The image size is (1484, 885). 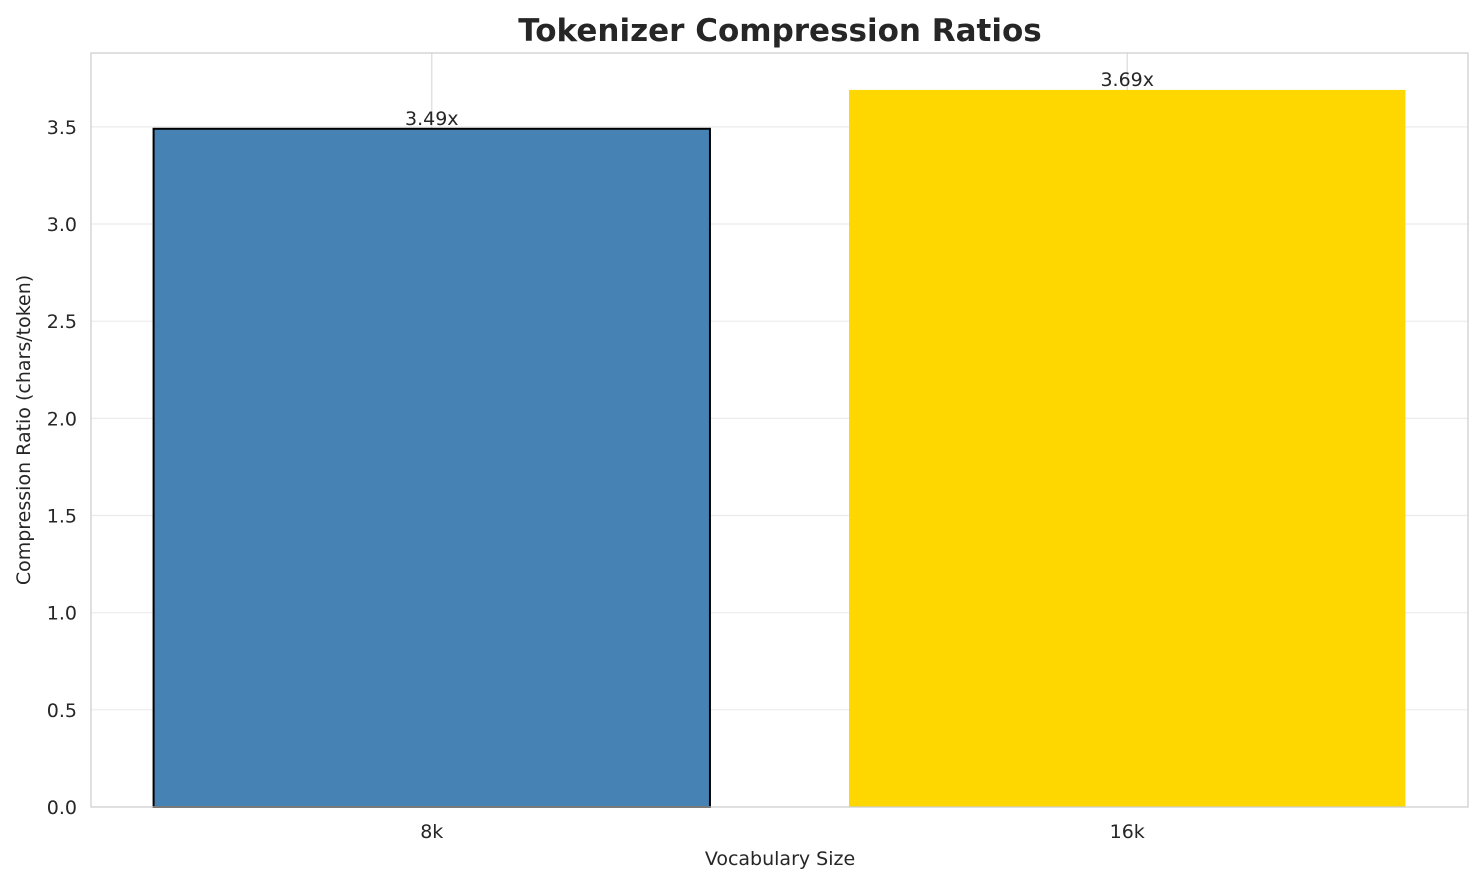 I want to click on chart-title: Tokenizer Compression Ratios, so click(x=780, y=31).